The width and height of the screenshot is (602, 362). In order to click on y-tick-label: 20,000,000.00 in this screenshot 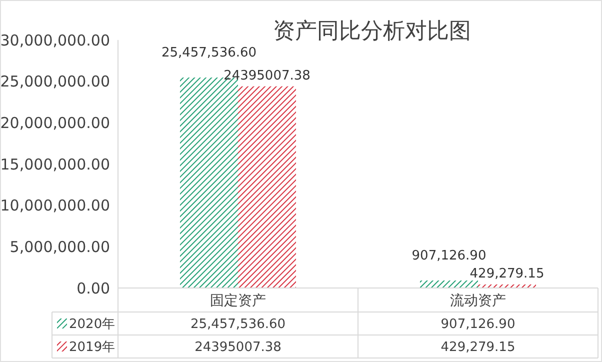, I will do `click(55, 123)`.